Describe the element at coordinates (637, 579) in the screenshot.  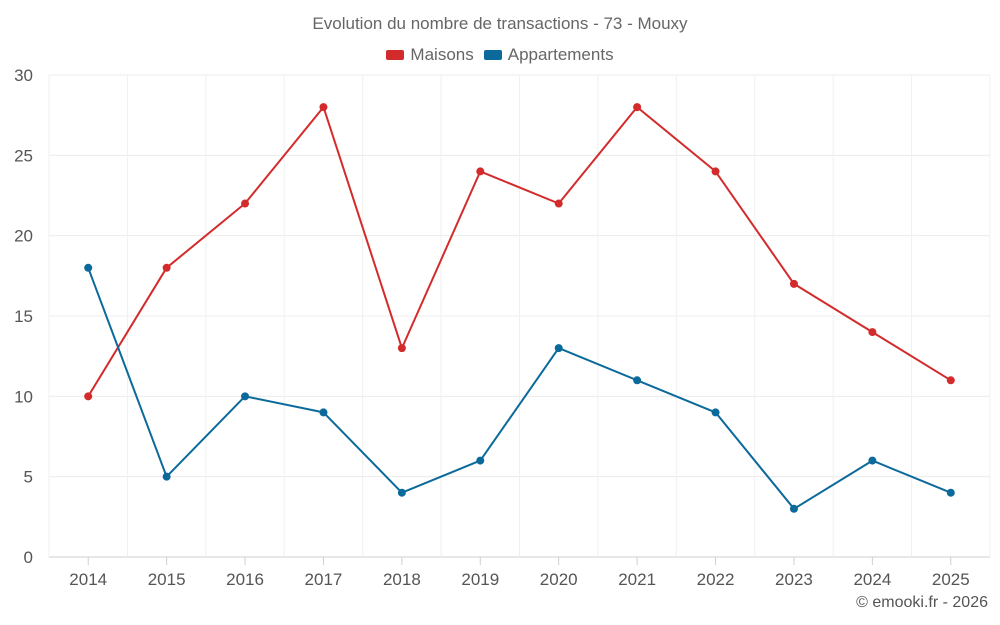
I see `x-tick-label: 2021` at that location.